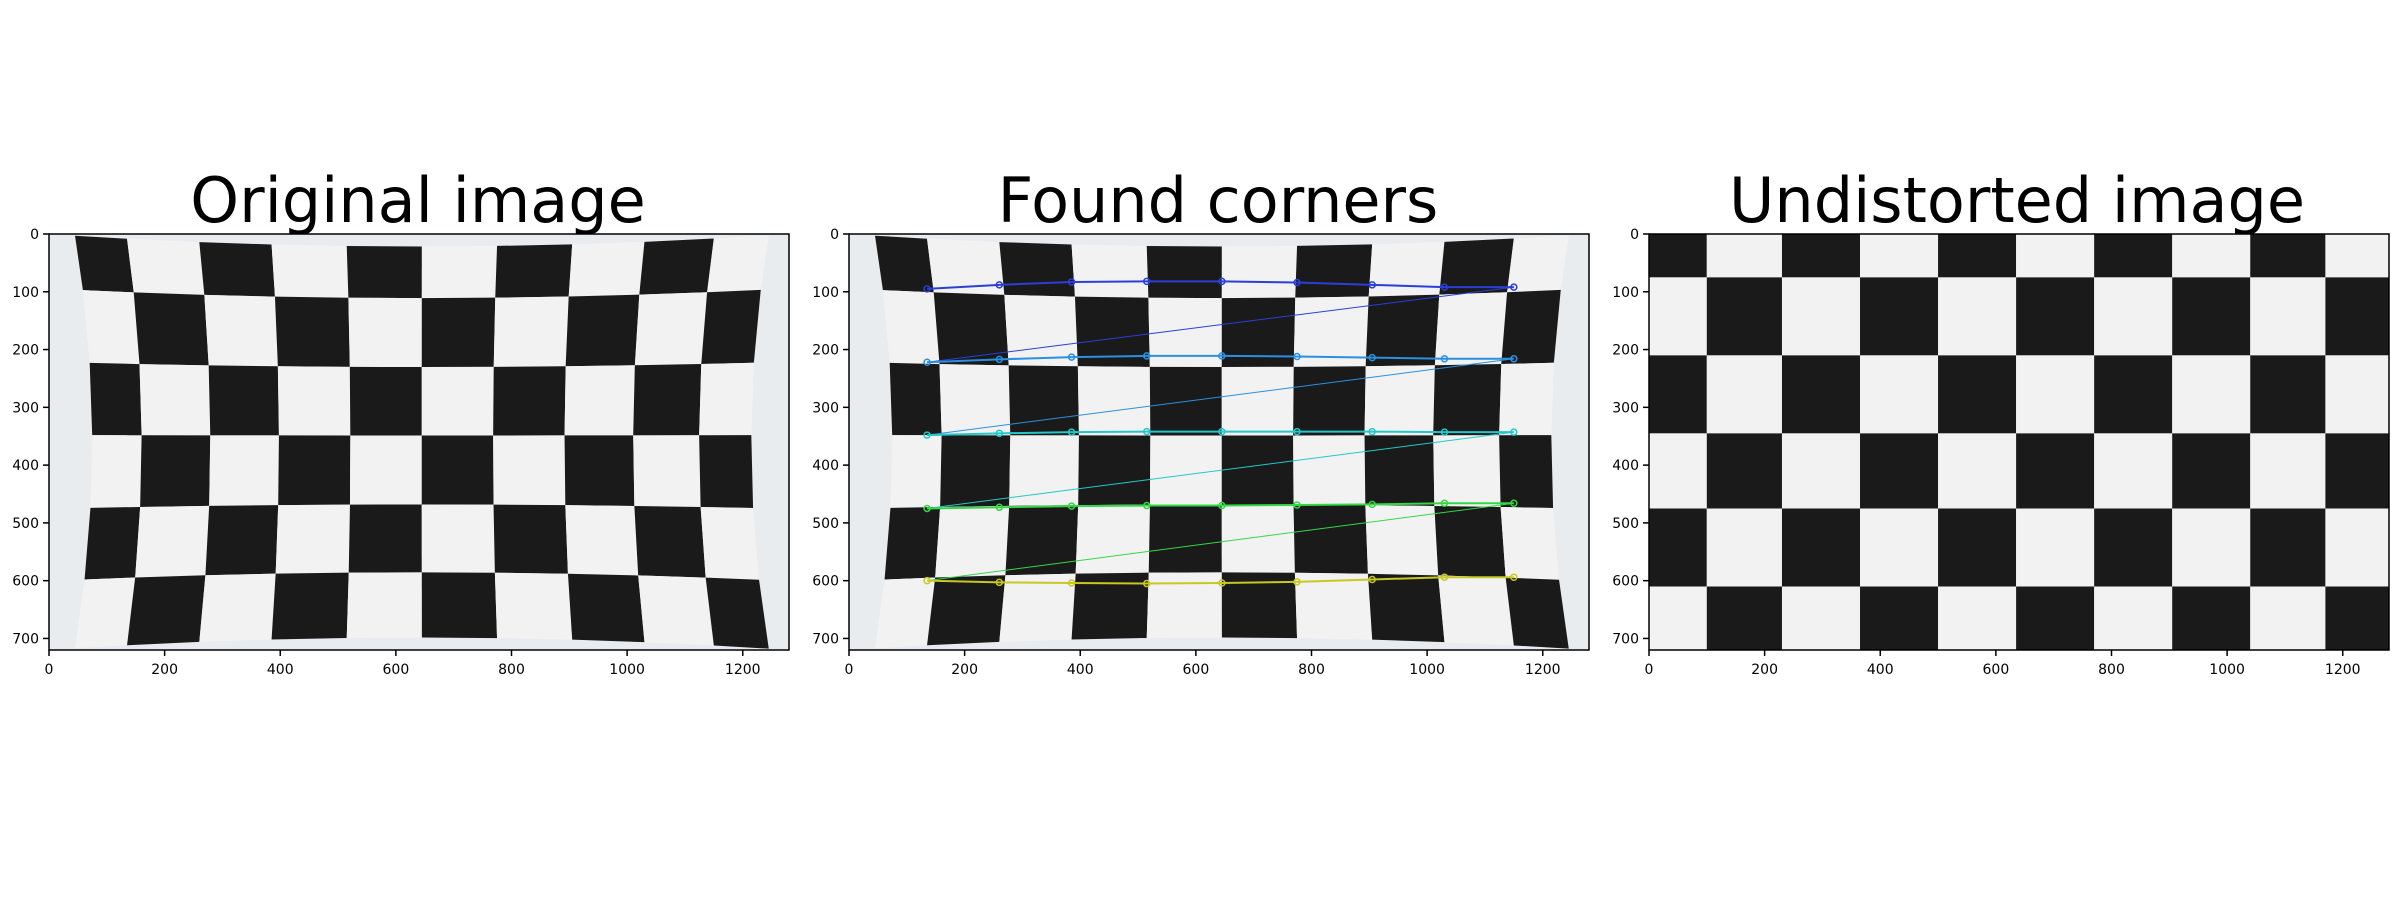  Describe the element at coordinates (418, 200) in the screenshot. I see `panel-title-original: Original image` at that location.